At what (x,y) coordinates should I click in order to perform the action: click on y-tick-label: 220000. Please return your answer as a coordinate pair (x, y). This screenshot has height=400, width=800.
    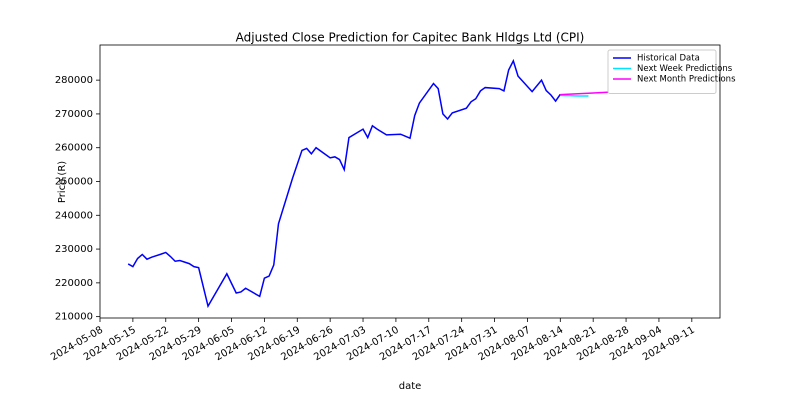
    Looking at the image, I should click on (74, 283).